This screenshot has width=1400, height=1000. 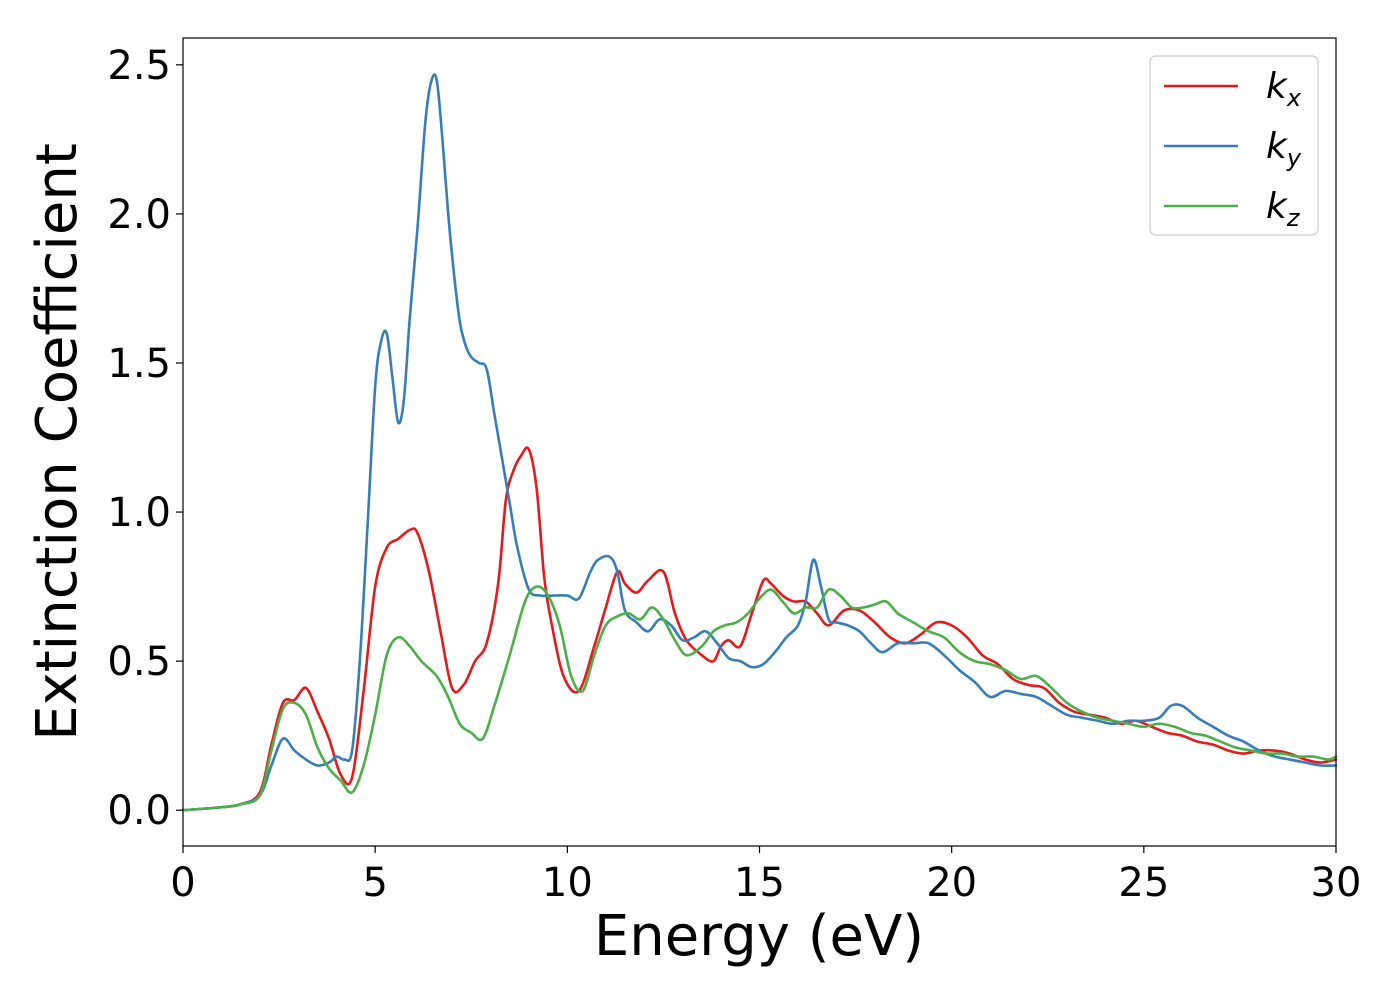 I want to click on x-tick-label: 30, so click(x=1336, y=883).